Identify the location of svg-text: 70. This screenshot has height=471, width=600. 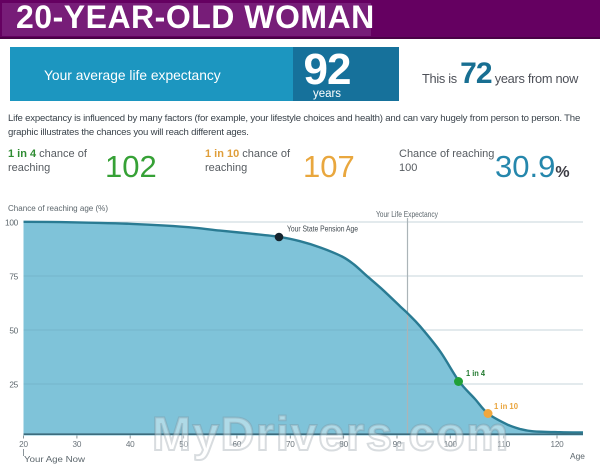
(290, 444).